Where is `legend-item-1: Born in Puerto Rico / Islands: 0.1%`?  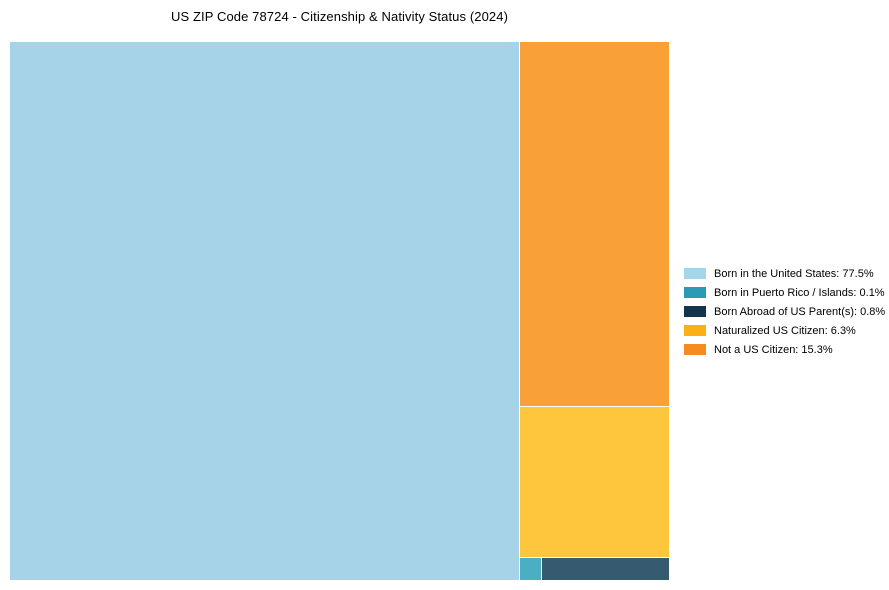 legend-item-1: Born in Puerto Rico / Islands: 0.1% is located at coordinates (784, 292).